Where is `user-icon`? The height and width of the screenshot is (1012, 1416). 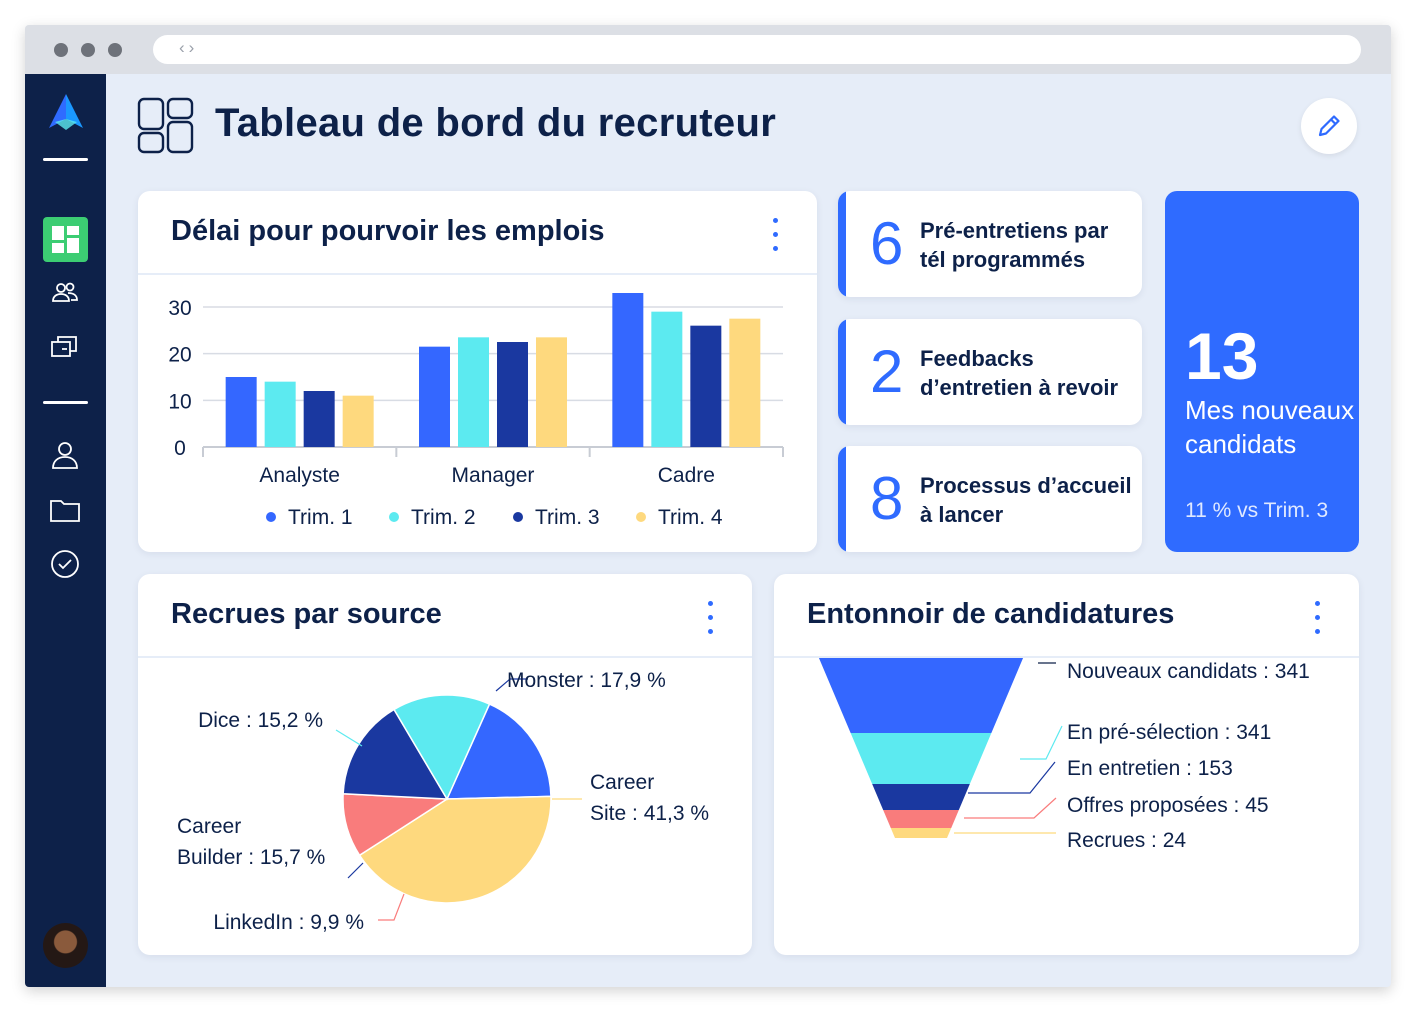 user-icon is located at coordinates (65, 455).